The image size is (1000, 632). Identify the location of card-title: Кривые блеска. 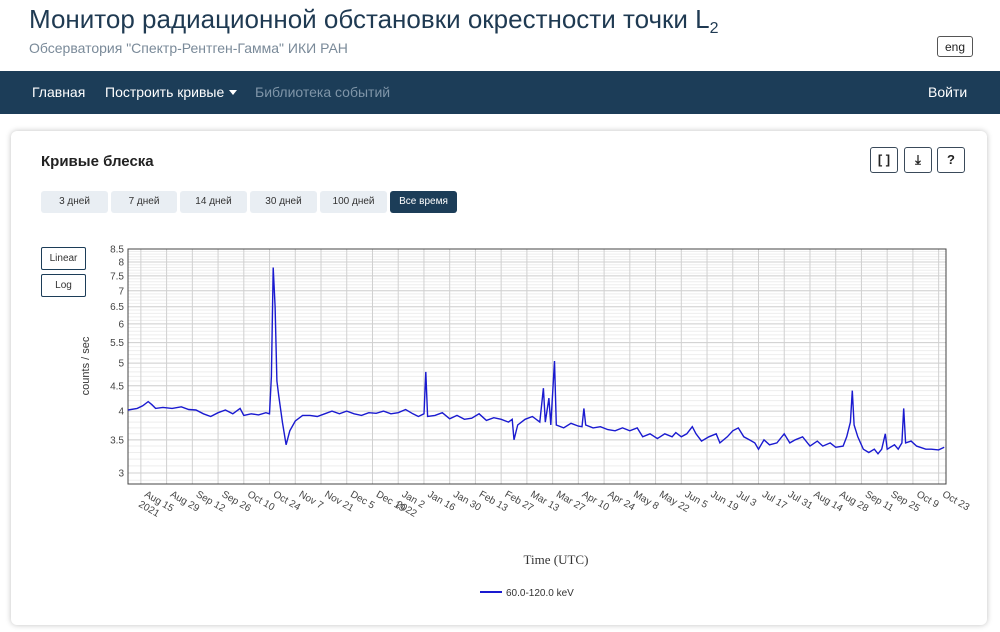
(97, 161).